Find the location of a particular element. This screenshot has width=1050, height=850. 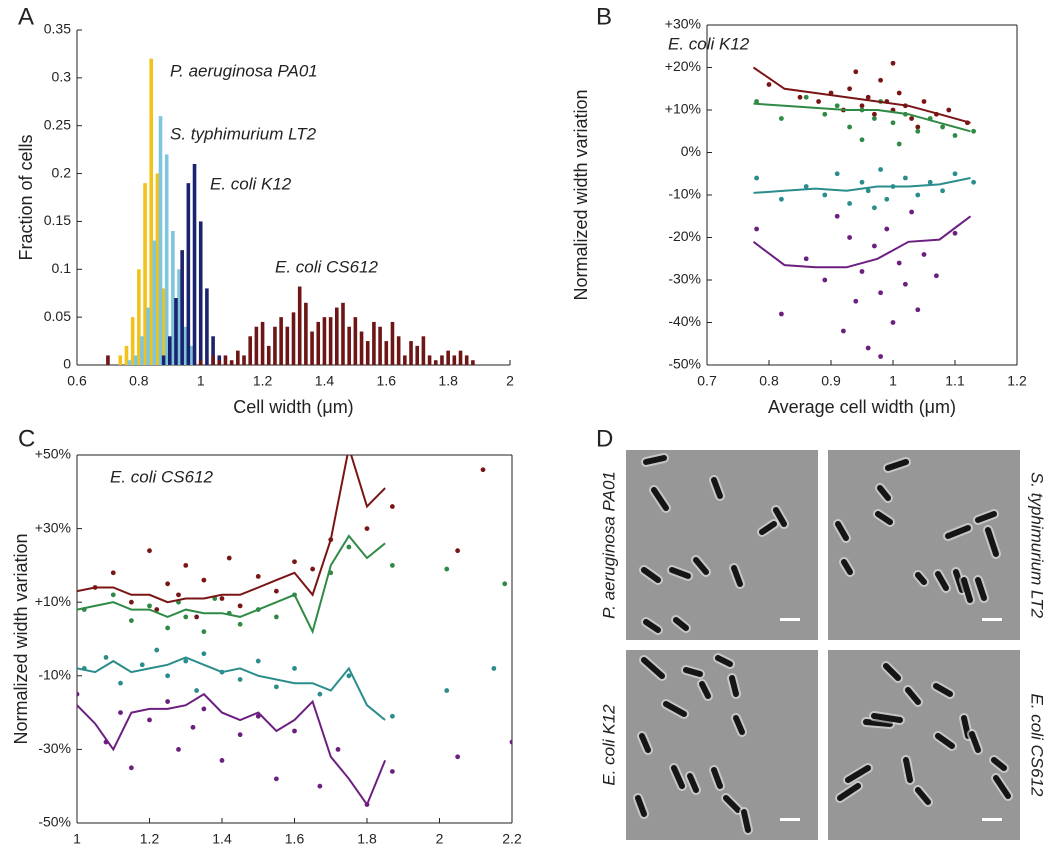

y-tick-label: 0% is located at coordinates (691, 151).